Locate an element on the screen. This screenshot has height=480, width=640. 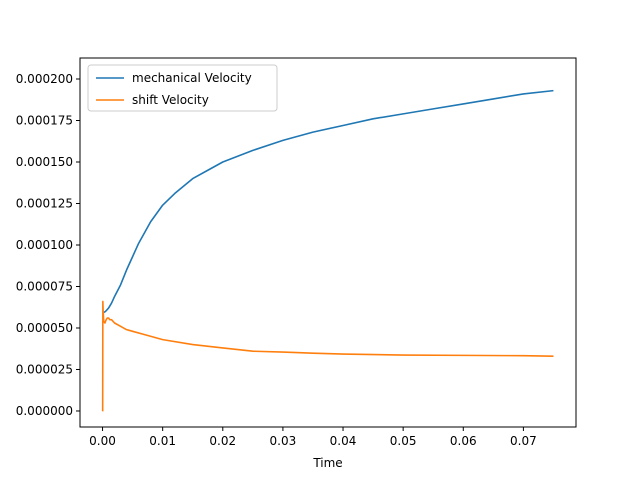
y-tick-label: 0.000200 is located at coordinates (44, 79).